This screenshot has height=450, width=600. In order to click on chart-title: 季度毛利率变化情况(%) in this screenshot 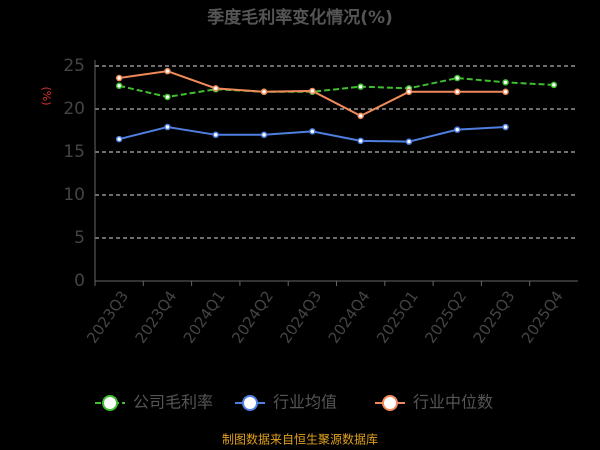, I will do `click(300, 17)`.